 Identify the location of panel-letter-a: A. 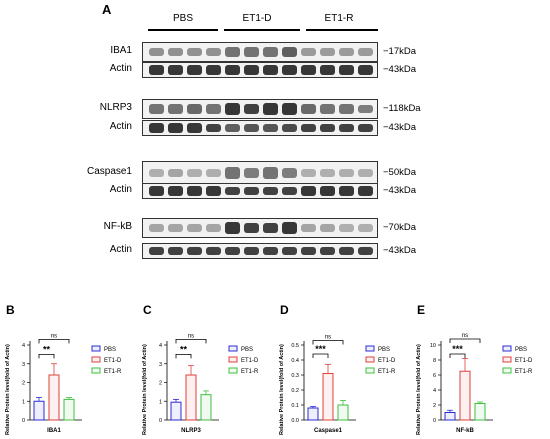
(107, 9).